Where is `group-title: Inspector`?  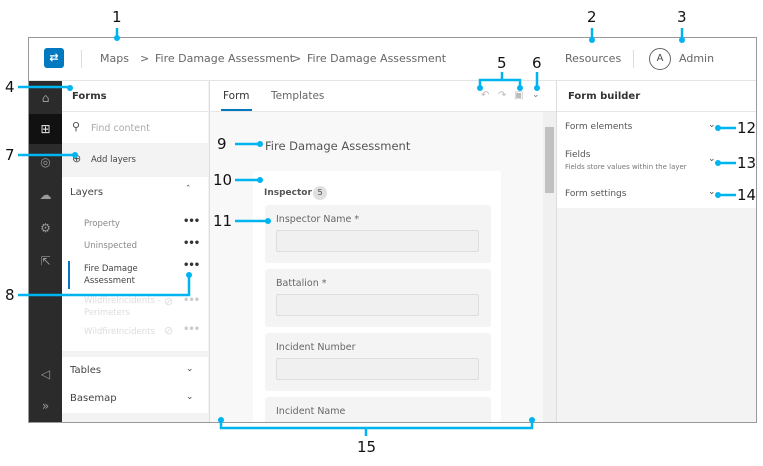
group-title: Inspector is located at coordinates (288, 193).